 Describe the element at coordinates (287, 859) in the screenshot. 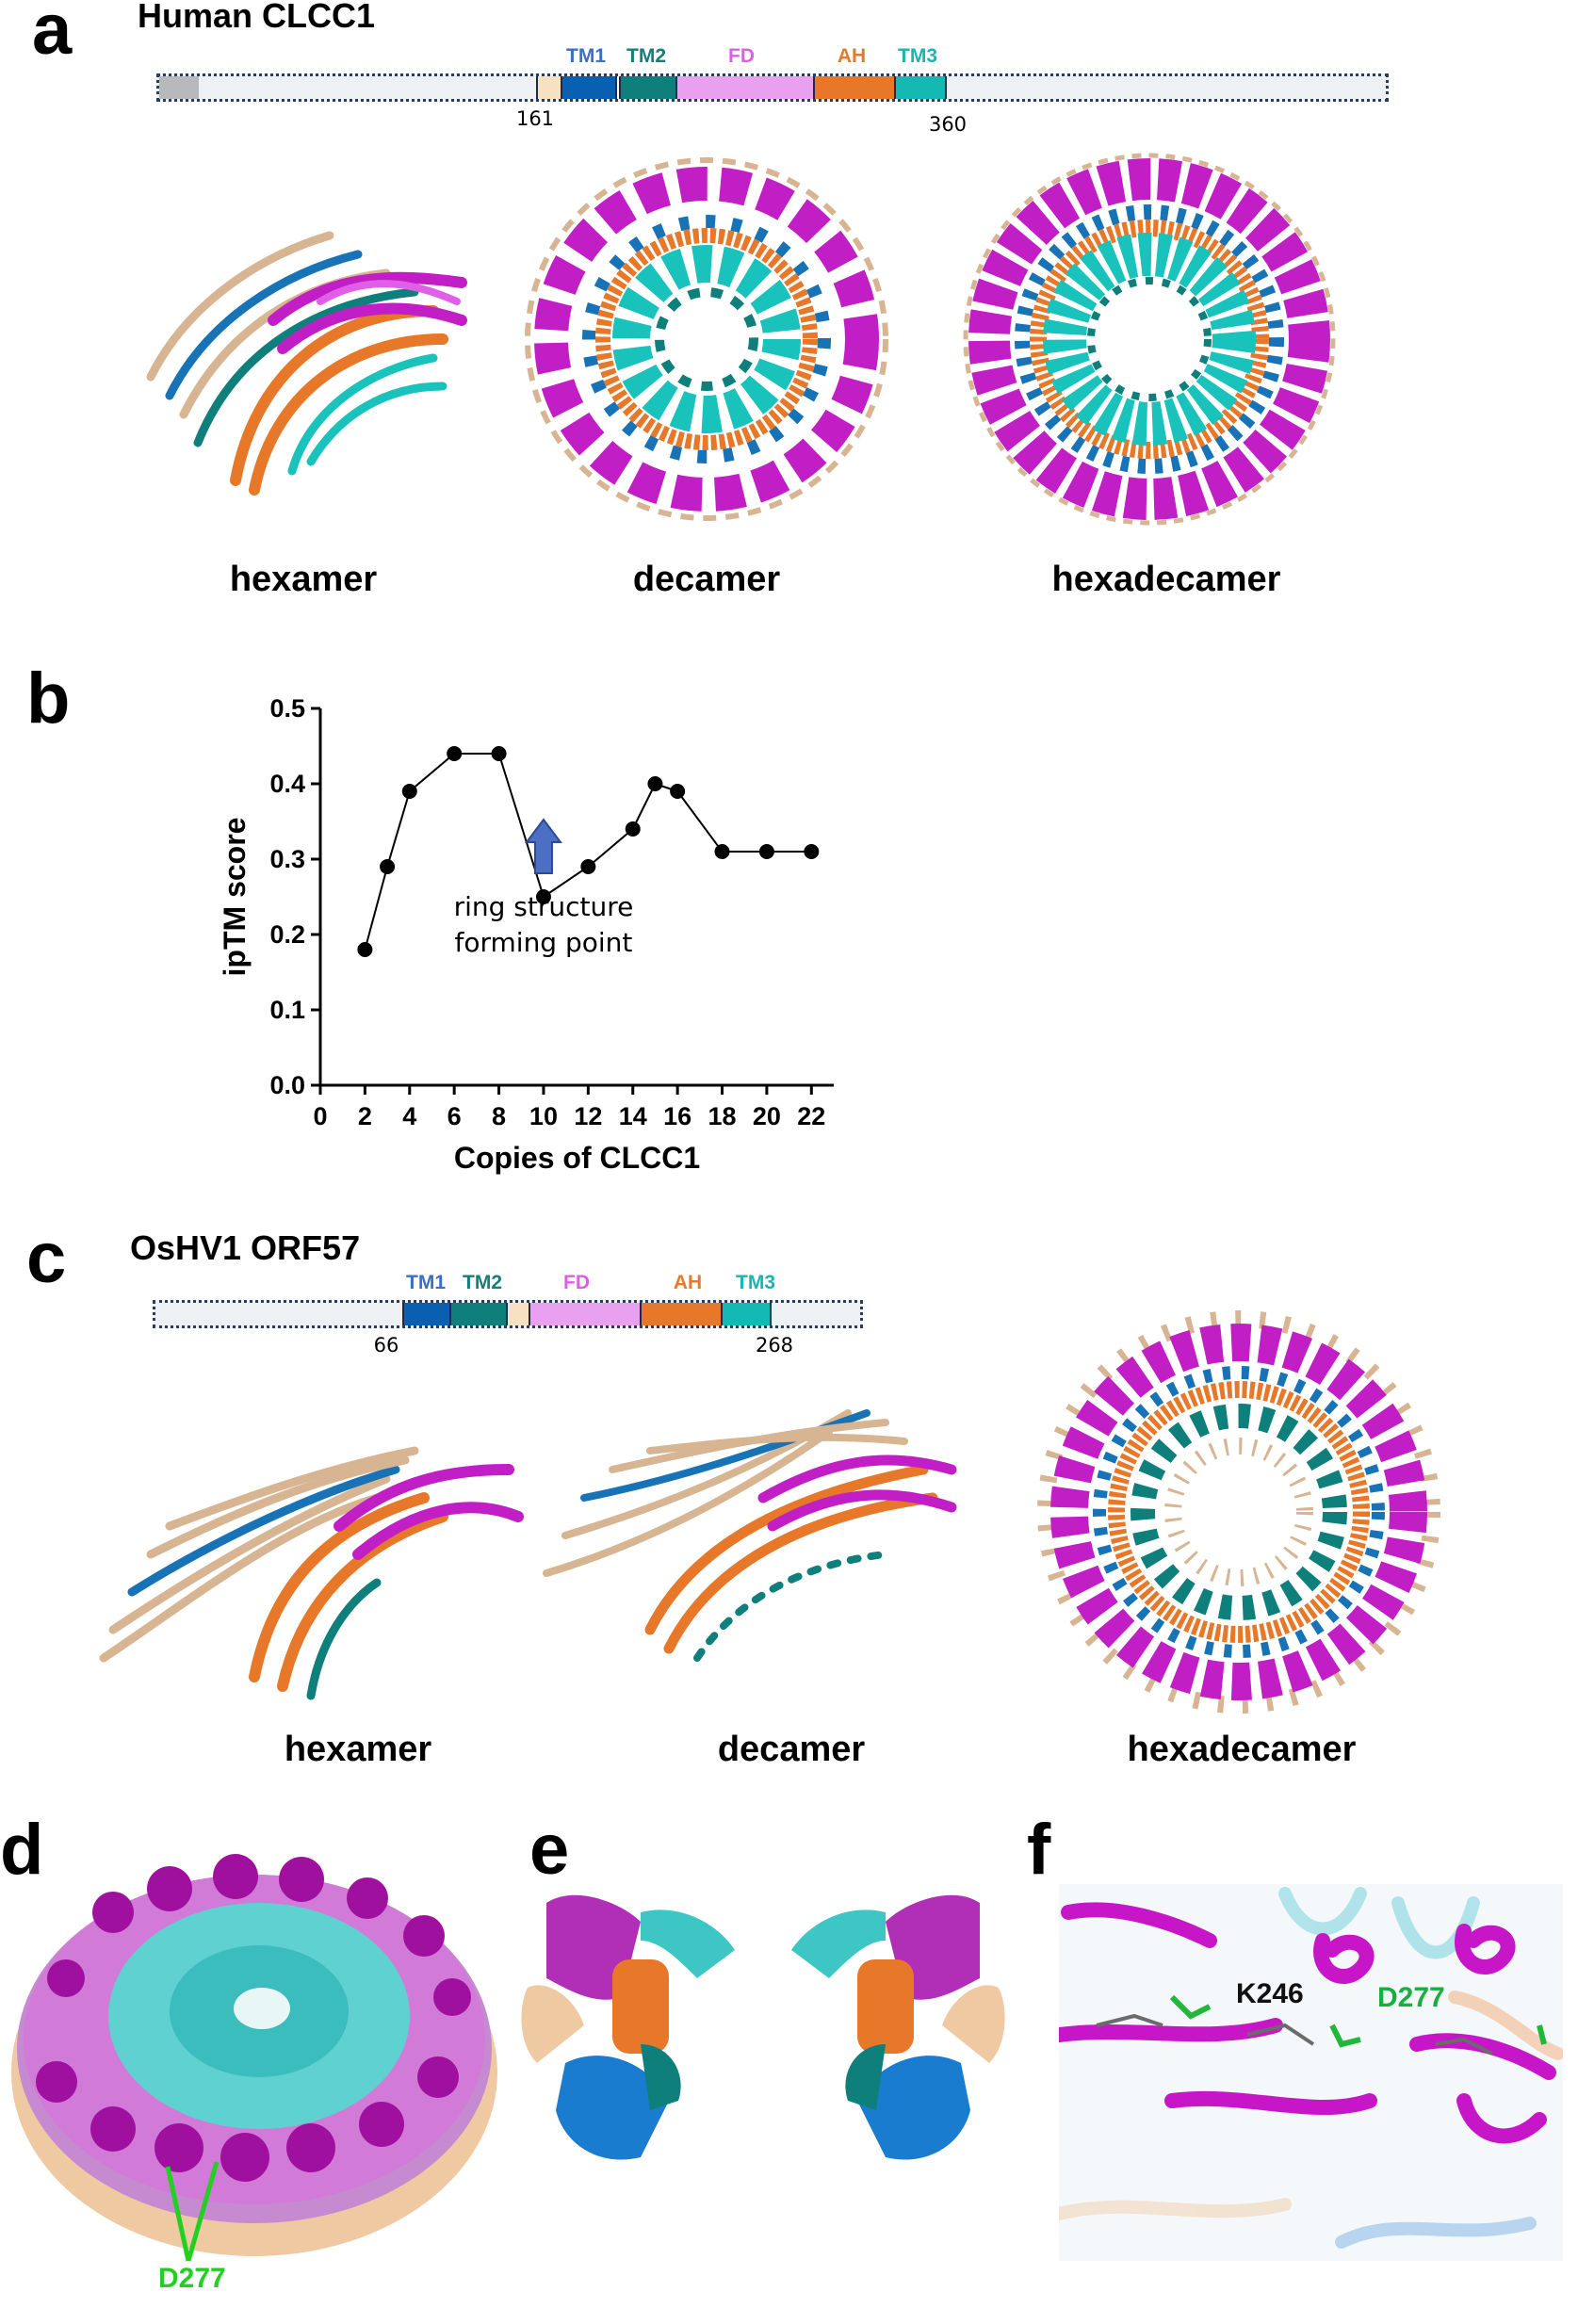

I see `y-tick-label: 0.3` at that location.